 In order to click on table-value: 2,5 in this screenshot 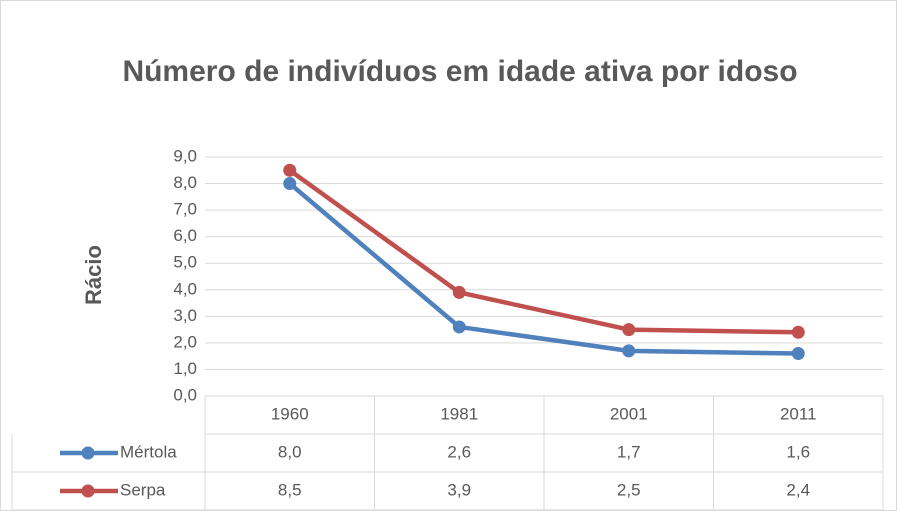, I will do `click(629, 489)`.